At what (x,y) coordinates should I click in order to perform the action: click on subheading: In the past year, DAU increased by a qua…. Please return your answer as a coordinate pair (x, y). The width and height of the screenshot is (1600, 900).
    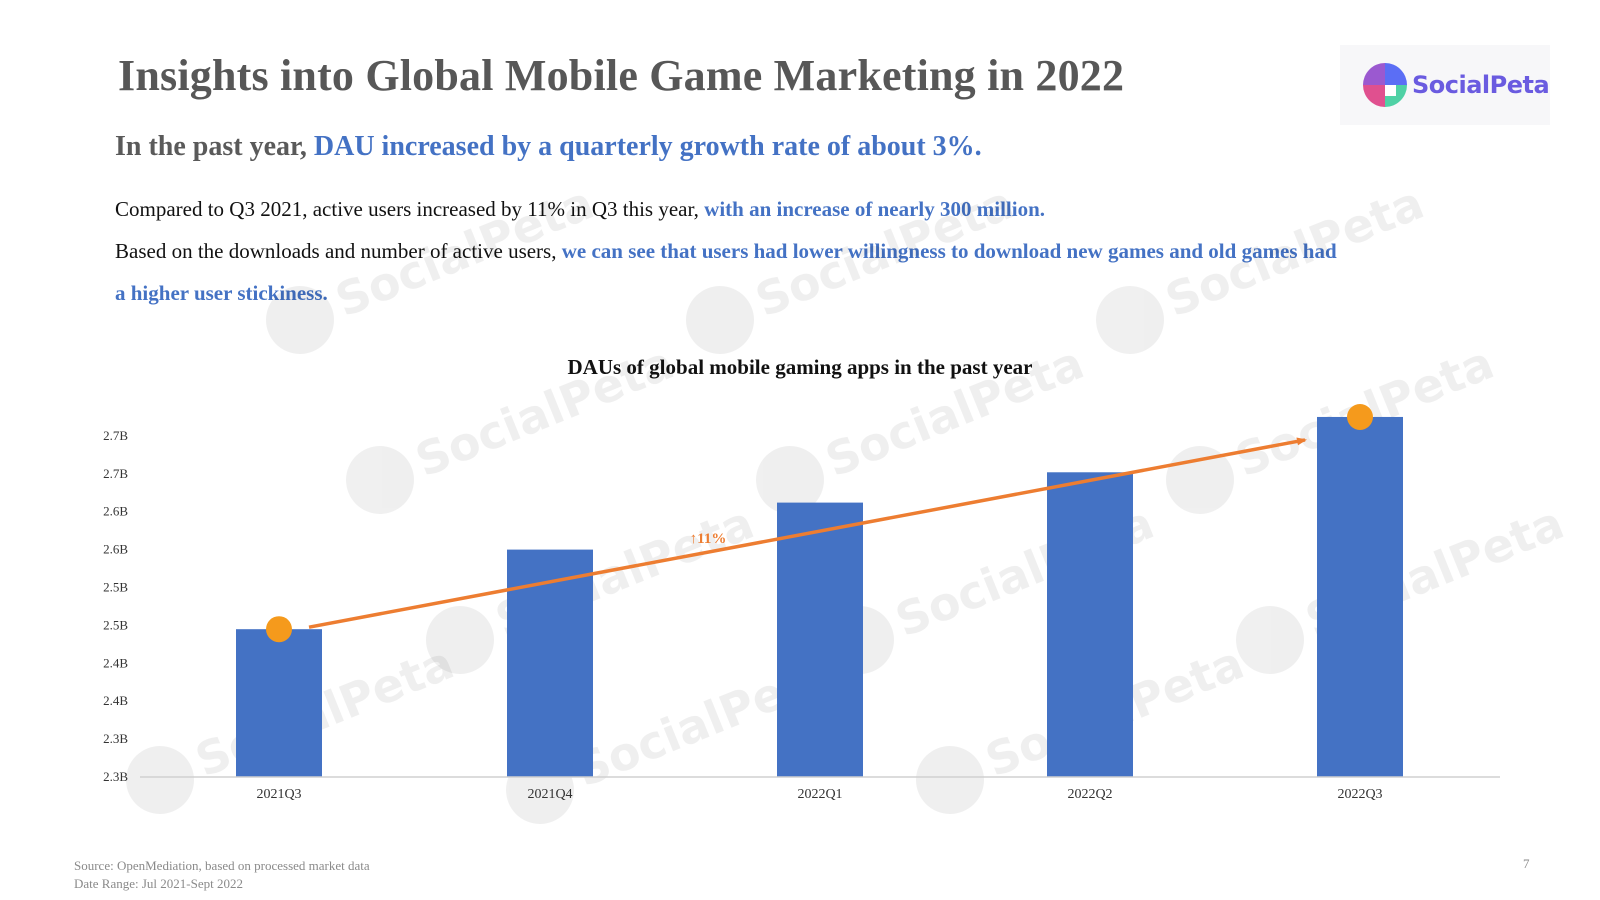
    Looking at the image, I should click on (548, 147).